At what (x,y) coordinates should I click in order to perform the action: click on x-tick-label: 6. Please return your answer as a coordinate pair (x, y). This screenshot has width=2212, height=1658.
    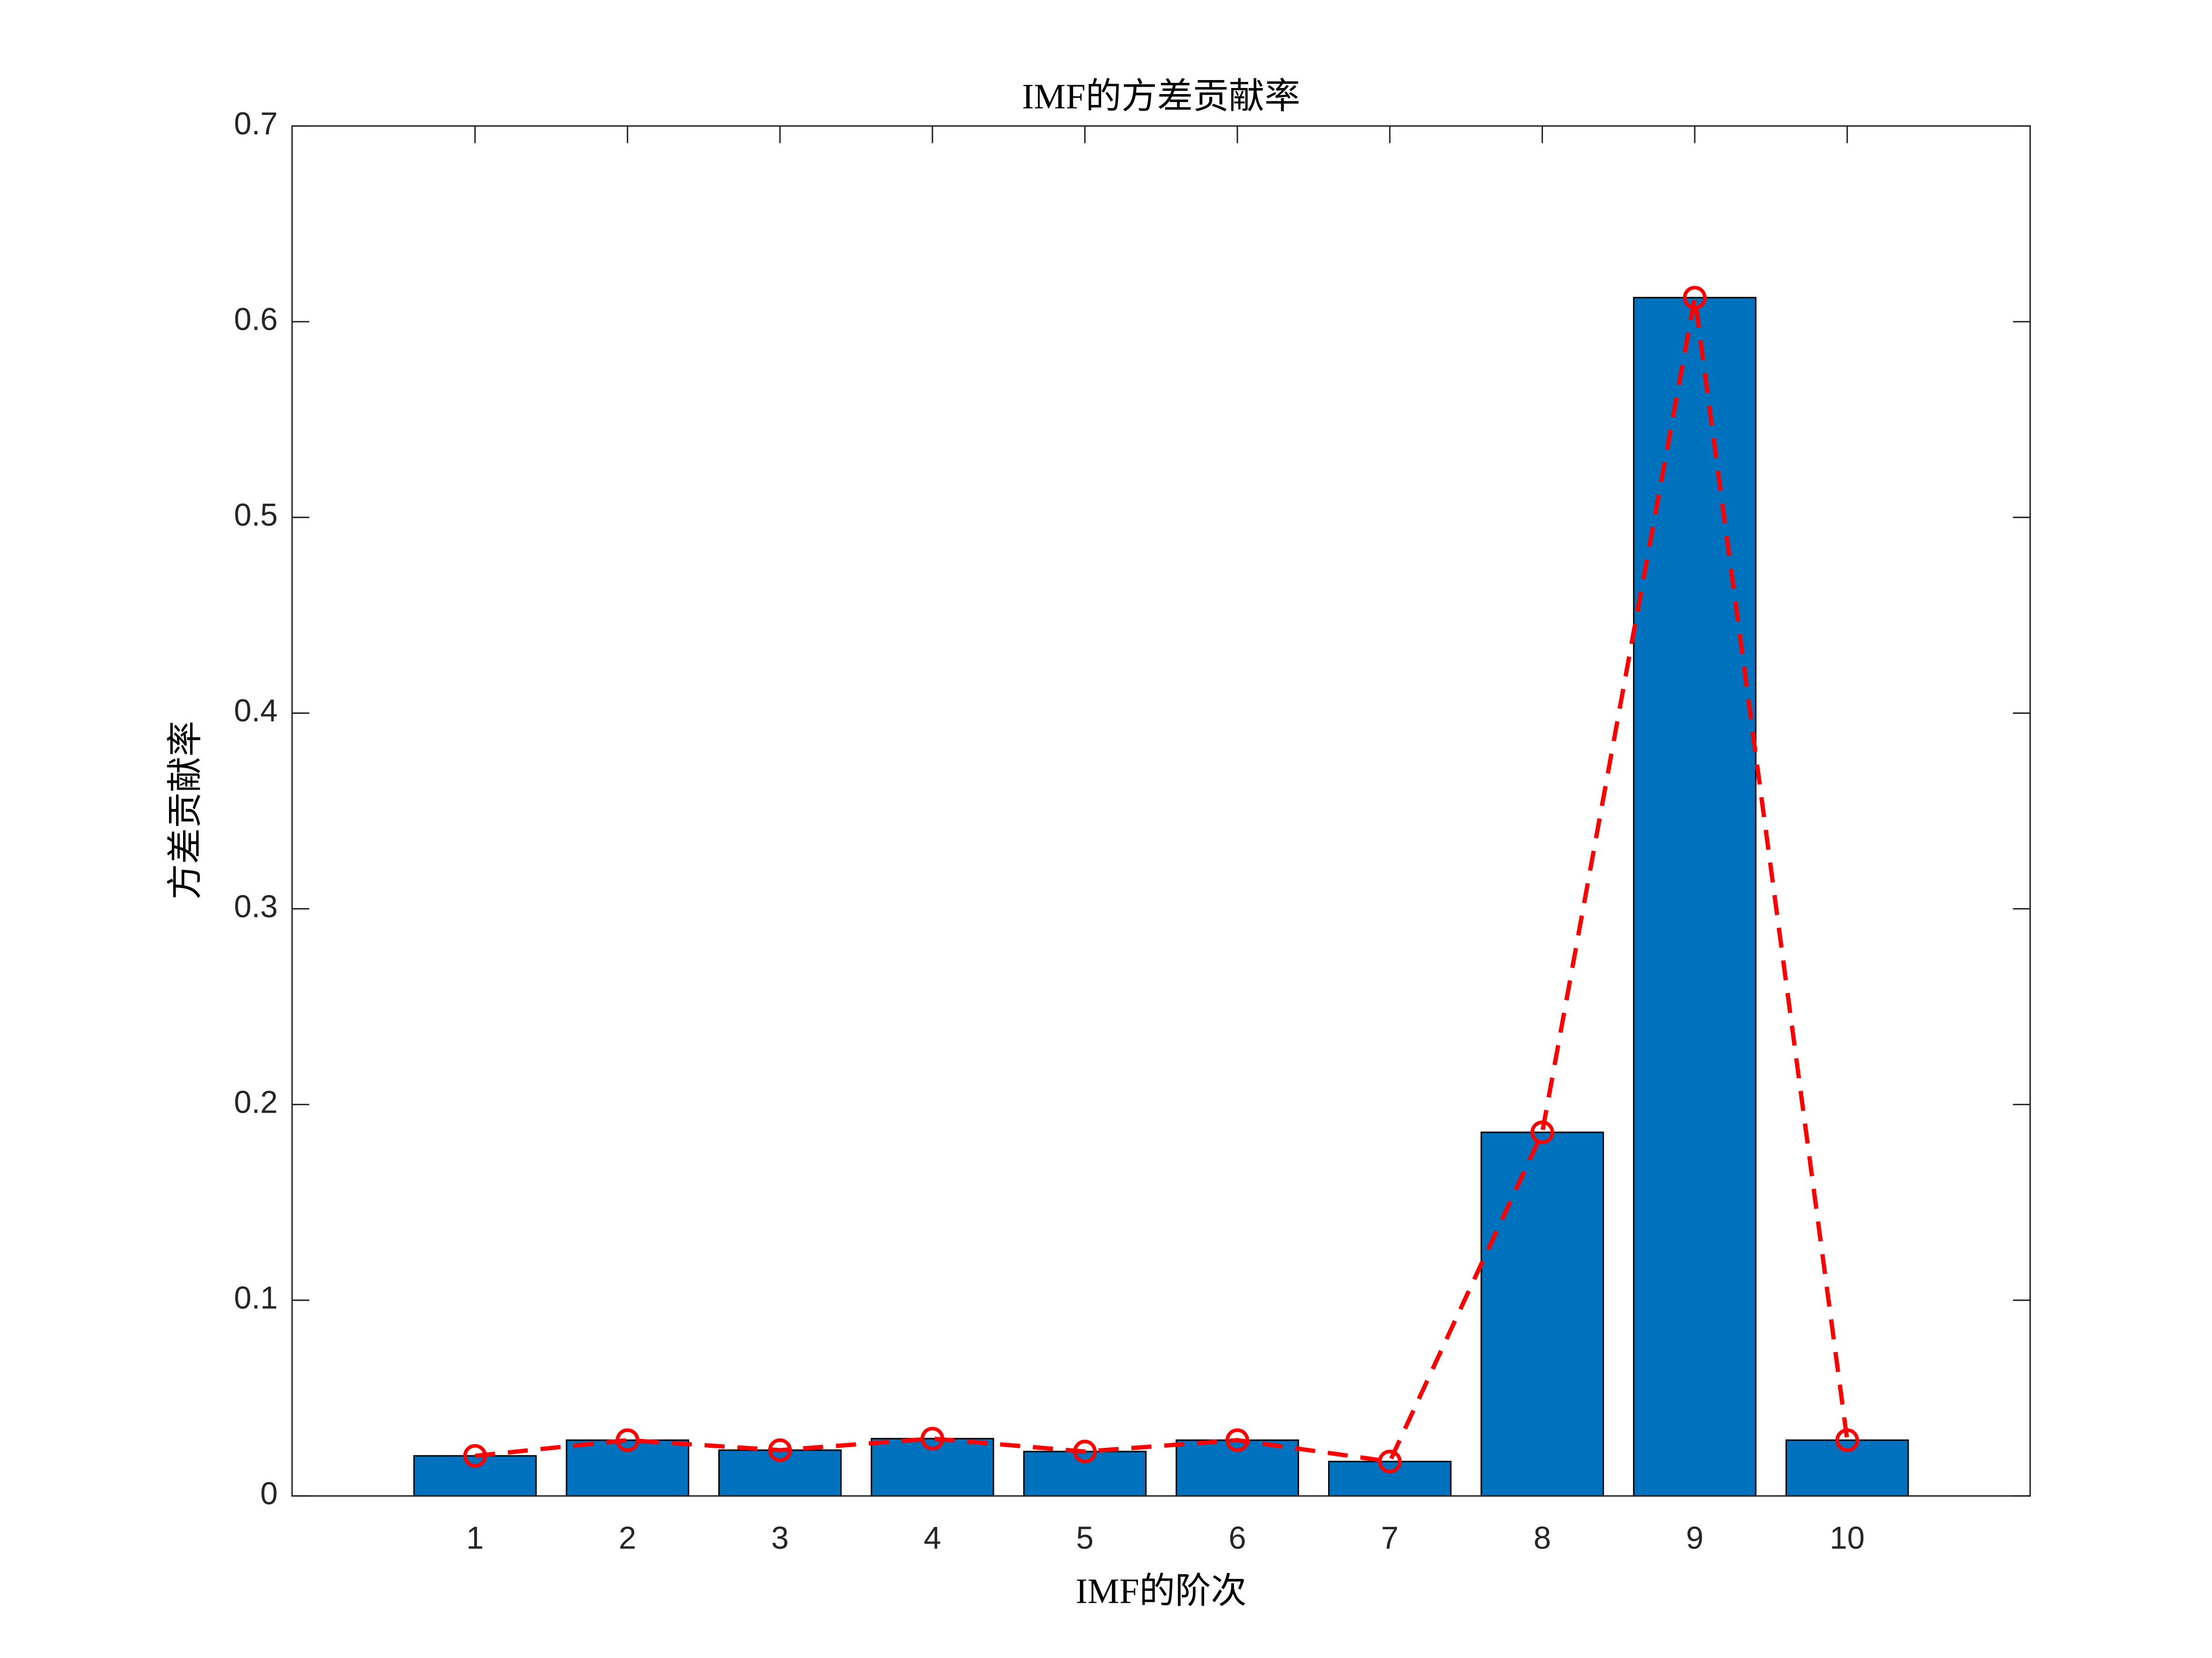
    Looking at the image, I should click on (1237, 1537).